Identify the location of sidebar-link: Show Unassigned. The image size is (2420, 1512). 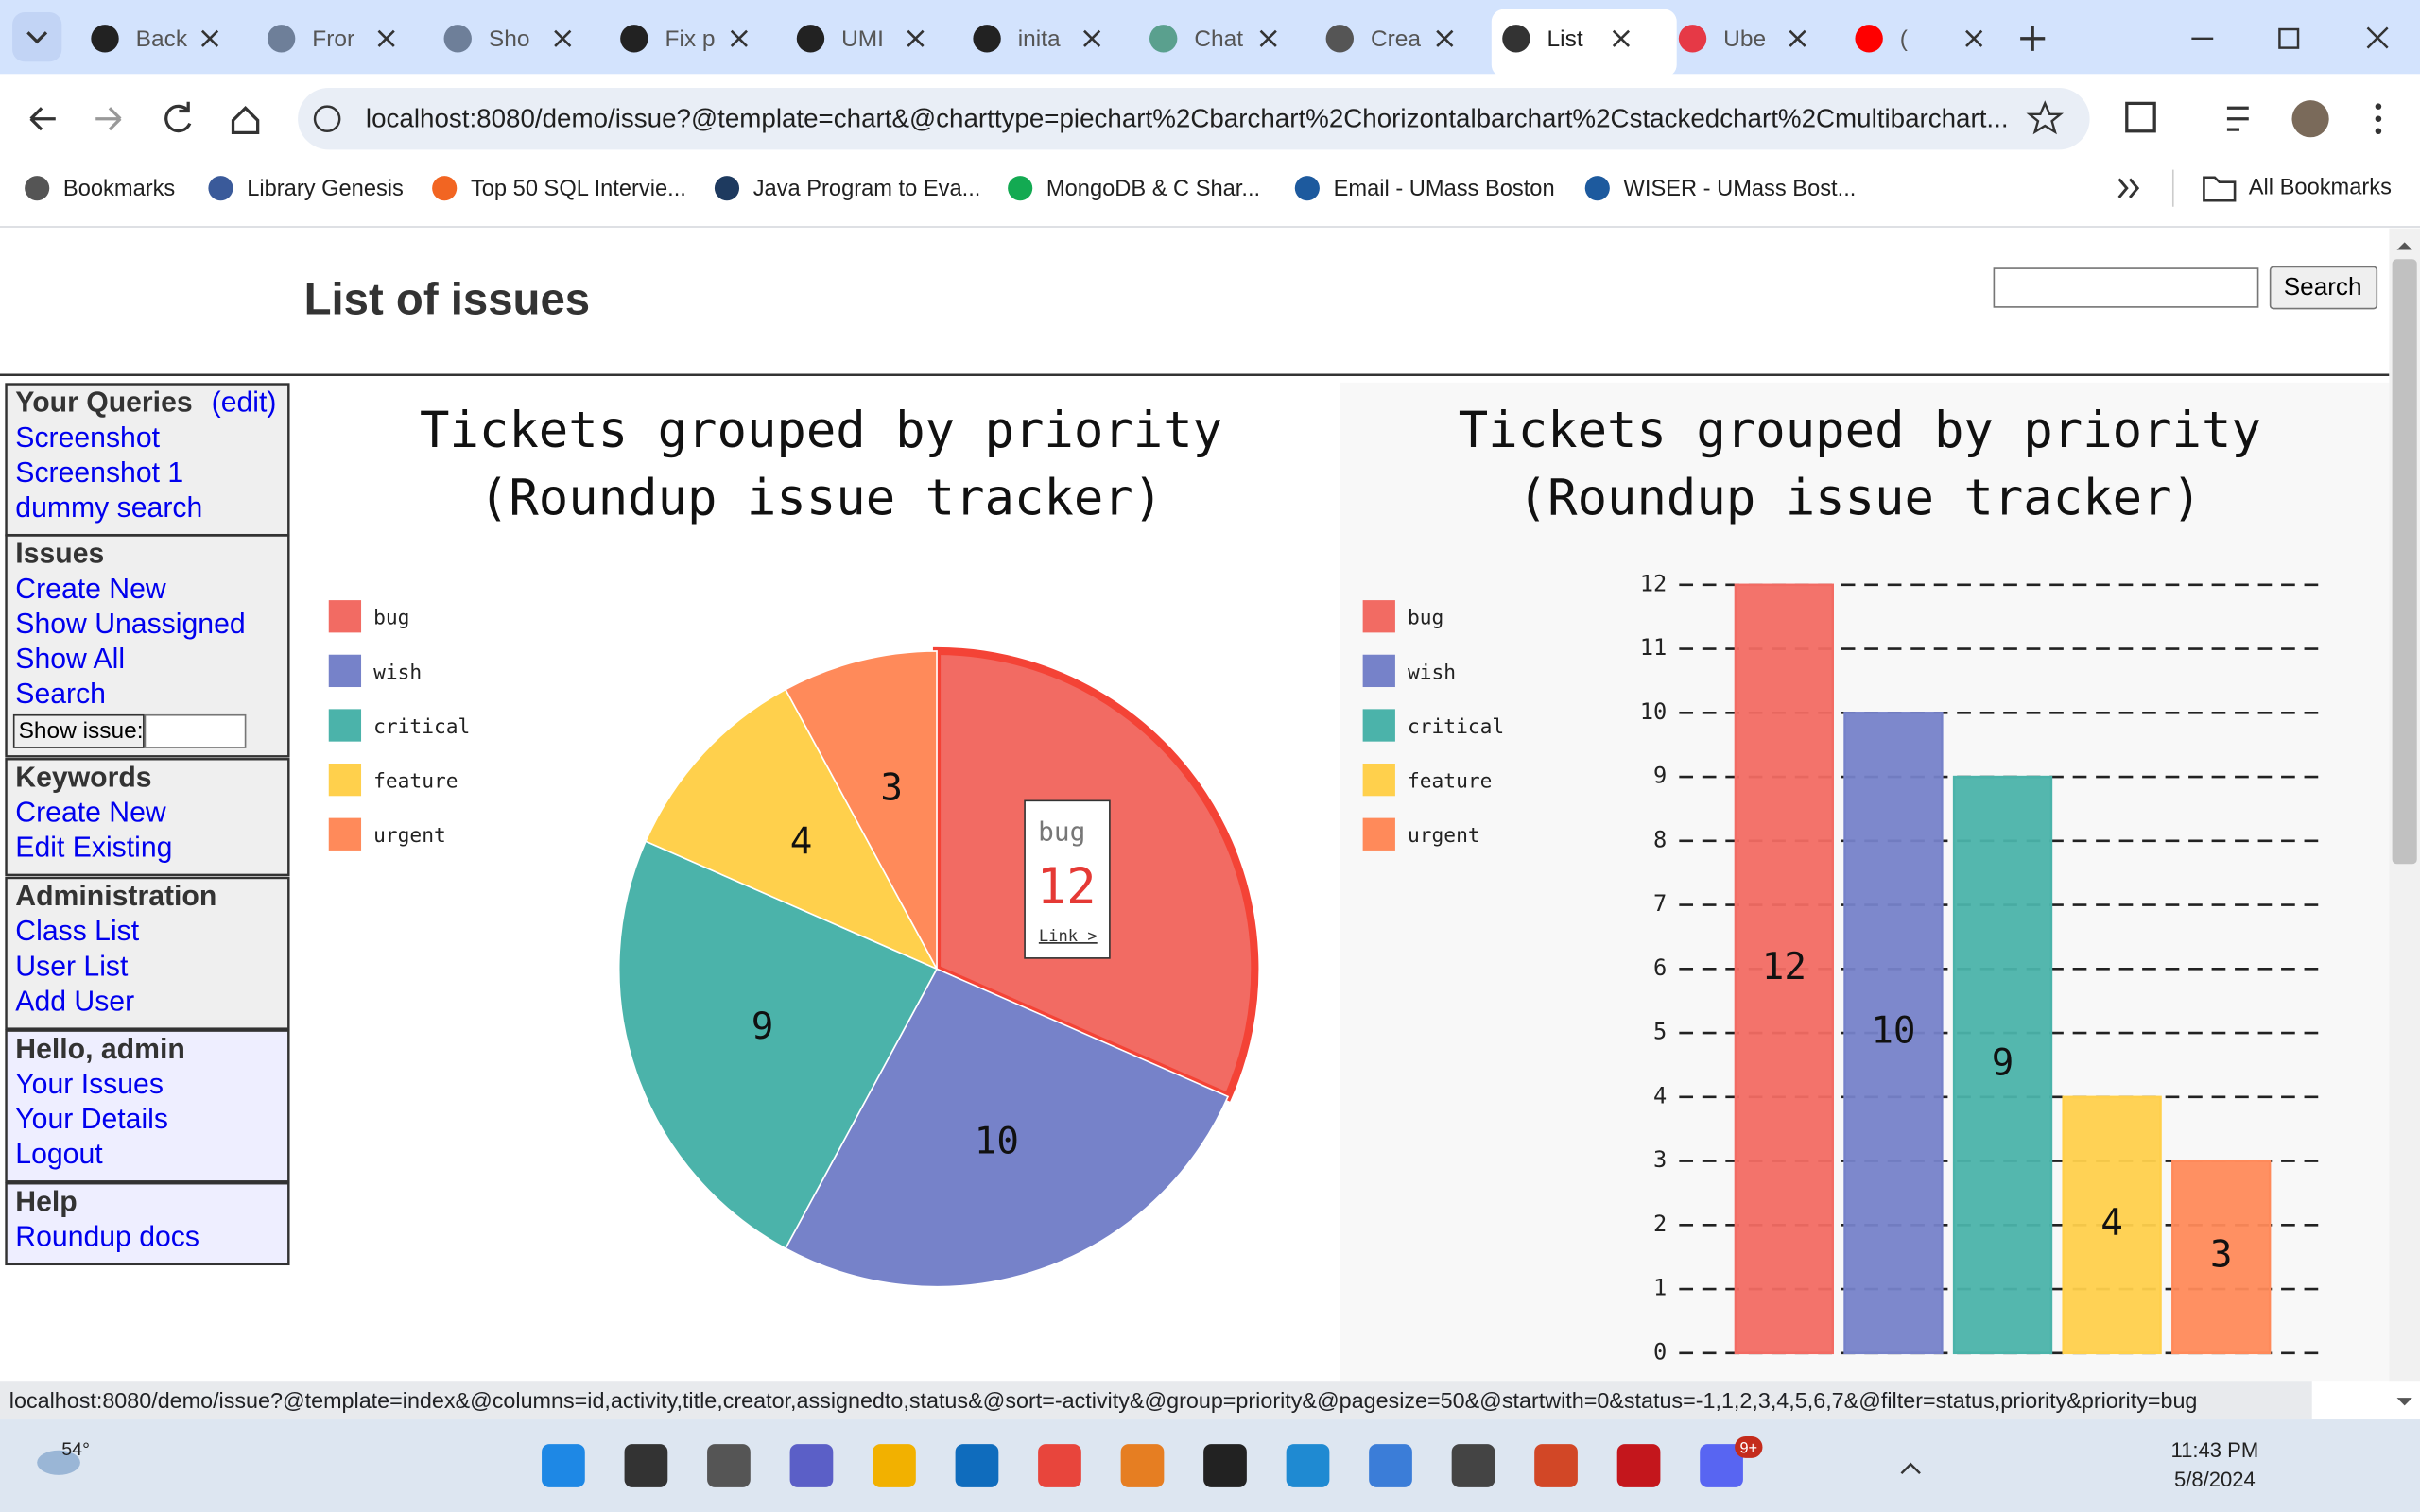
(130, 624).